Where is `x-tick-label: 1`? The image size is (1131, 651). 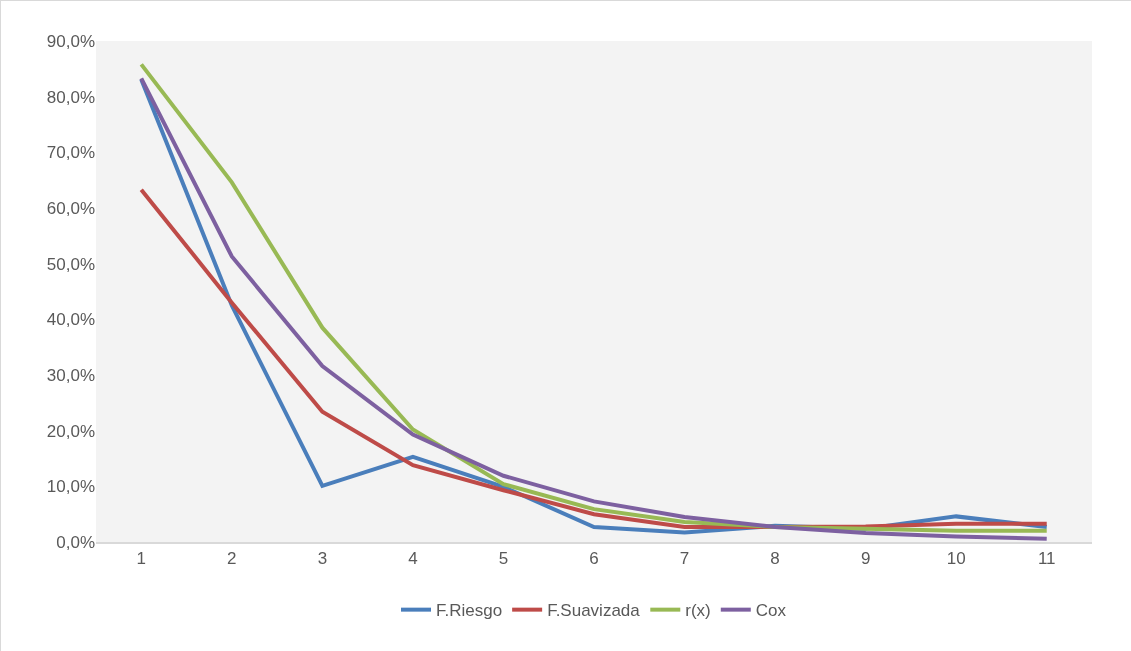 x-tick-label: 1 is located at coordinates (141, 559).